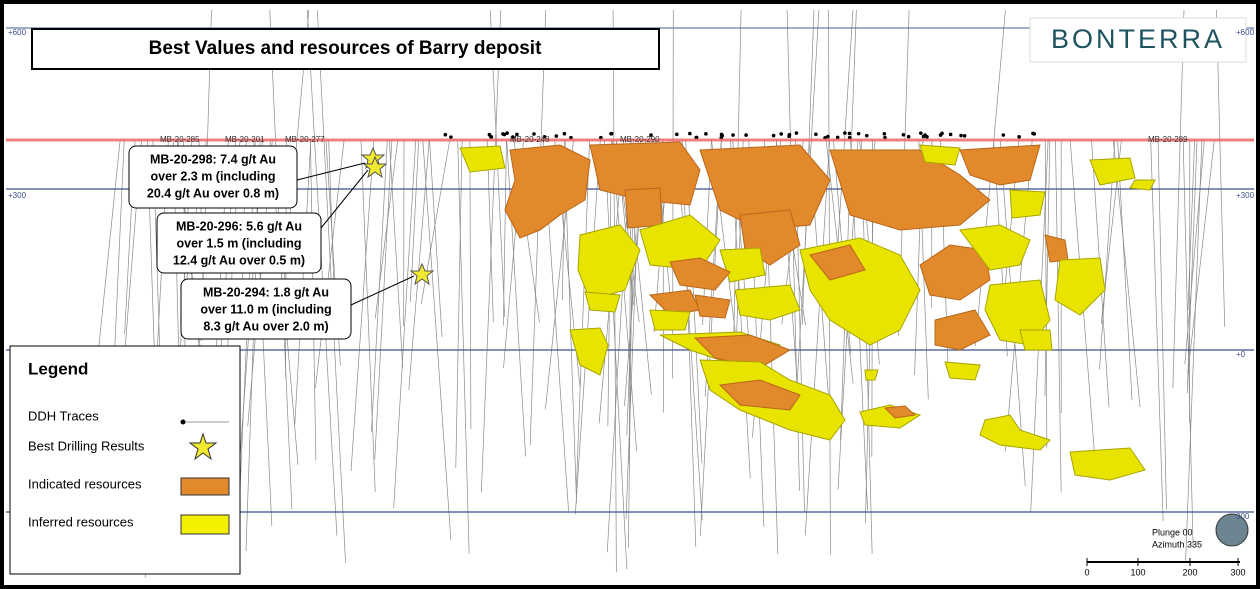  Describe the element at coordinates (205, 524) in the screenshot. I see `legend-swatch` at that location.